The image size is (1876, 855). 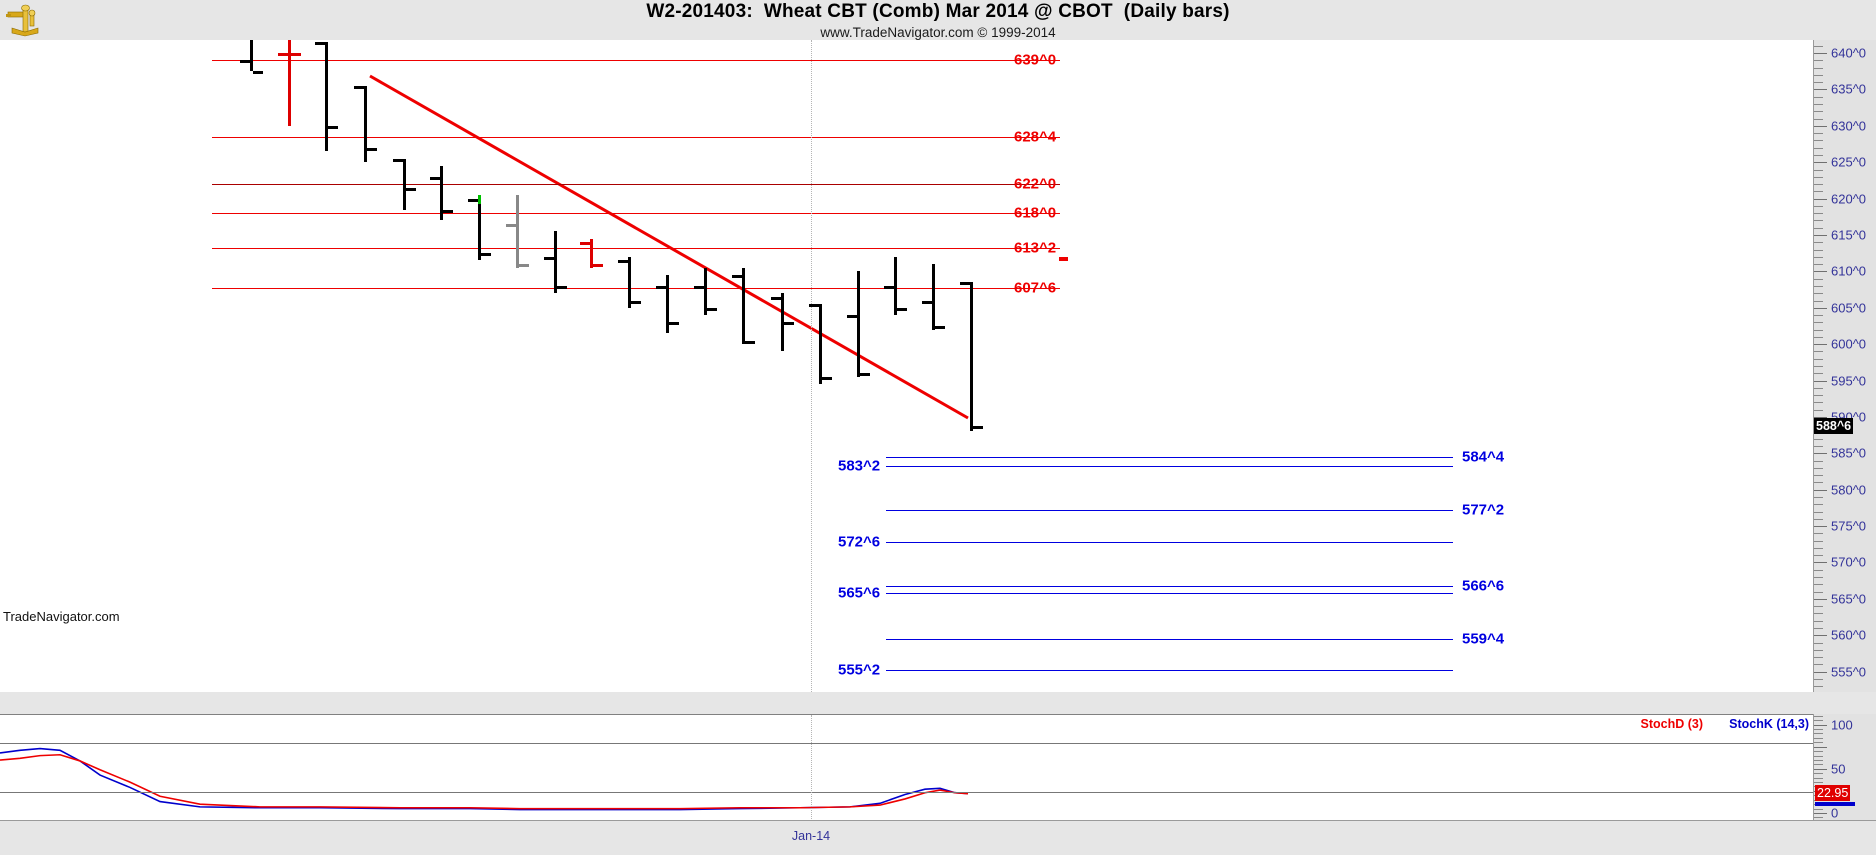 I want to click on price-level-endcap, so click(x=1063, y=258).